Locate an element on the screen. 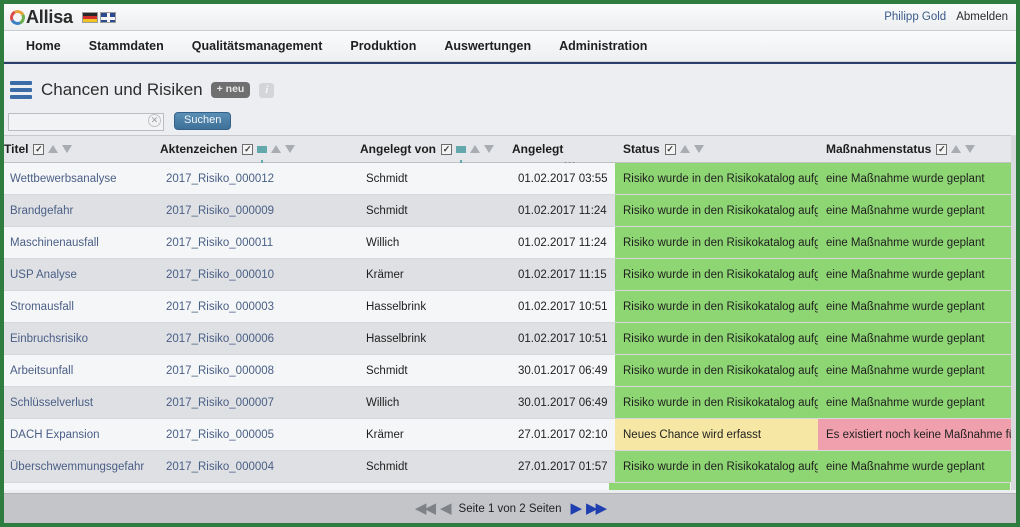 The image size is (1020, 527). cell-ang: 01.02.2017 11:15 is located at coordinates (562, 274).